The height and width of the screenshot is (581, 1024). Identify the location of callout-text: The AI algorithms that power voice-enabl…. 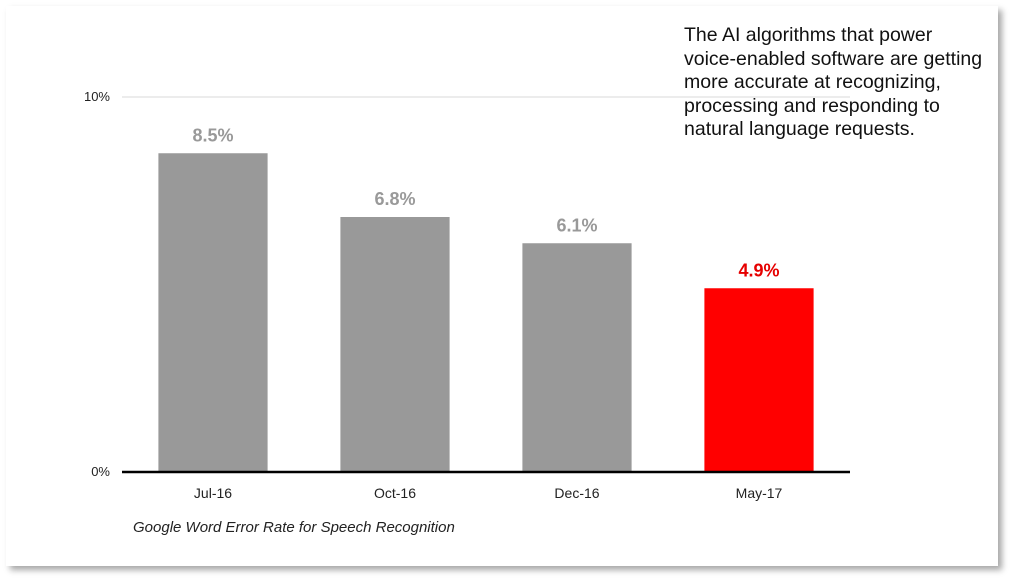
(833, 82).